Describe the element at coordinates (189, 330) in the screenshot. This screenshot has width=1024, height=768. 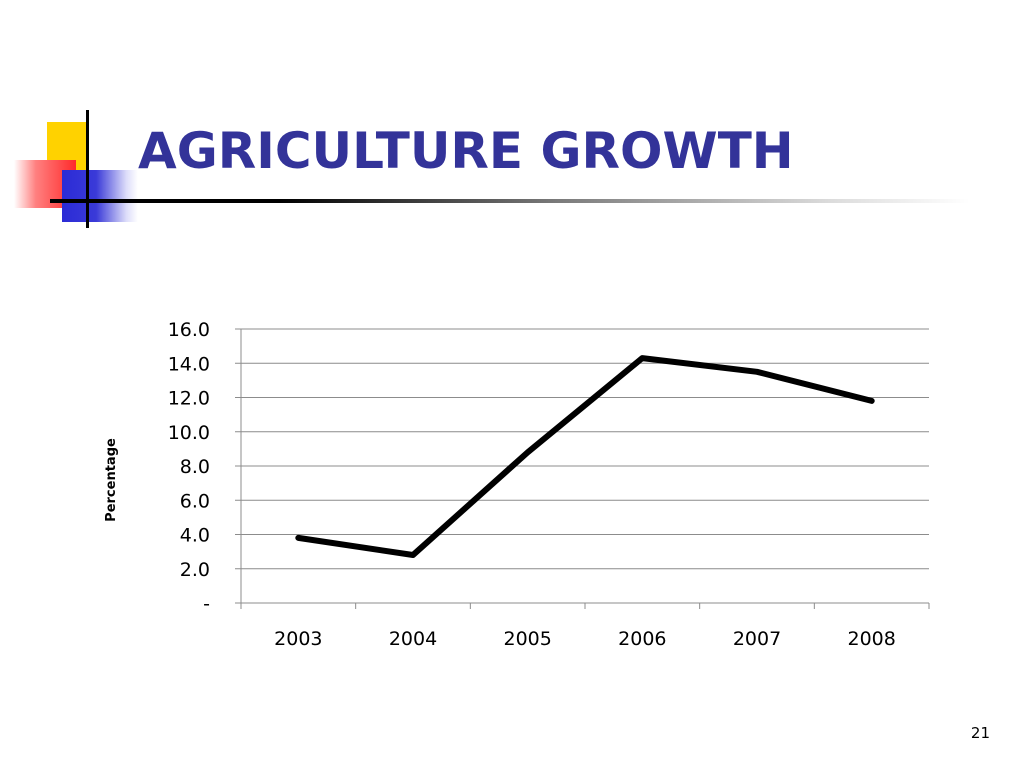
I see `y-tick-label: 16.0` at that location.